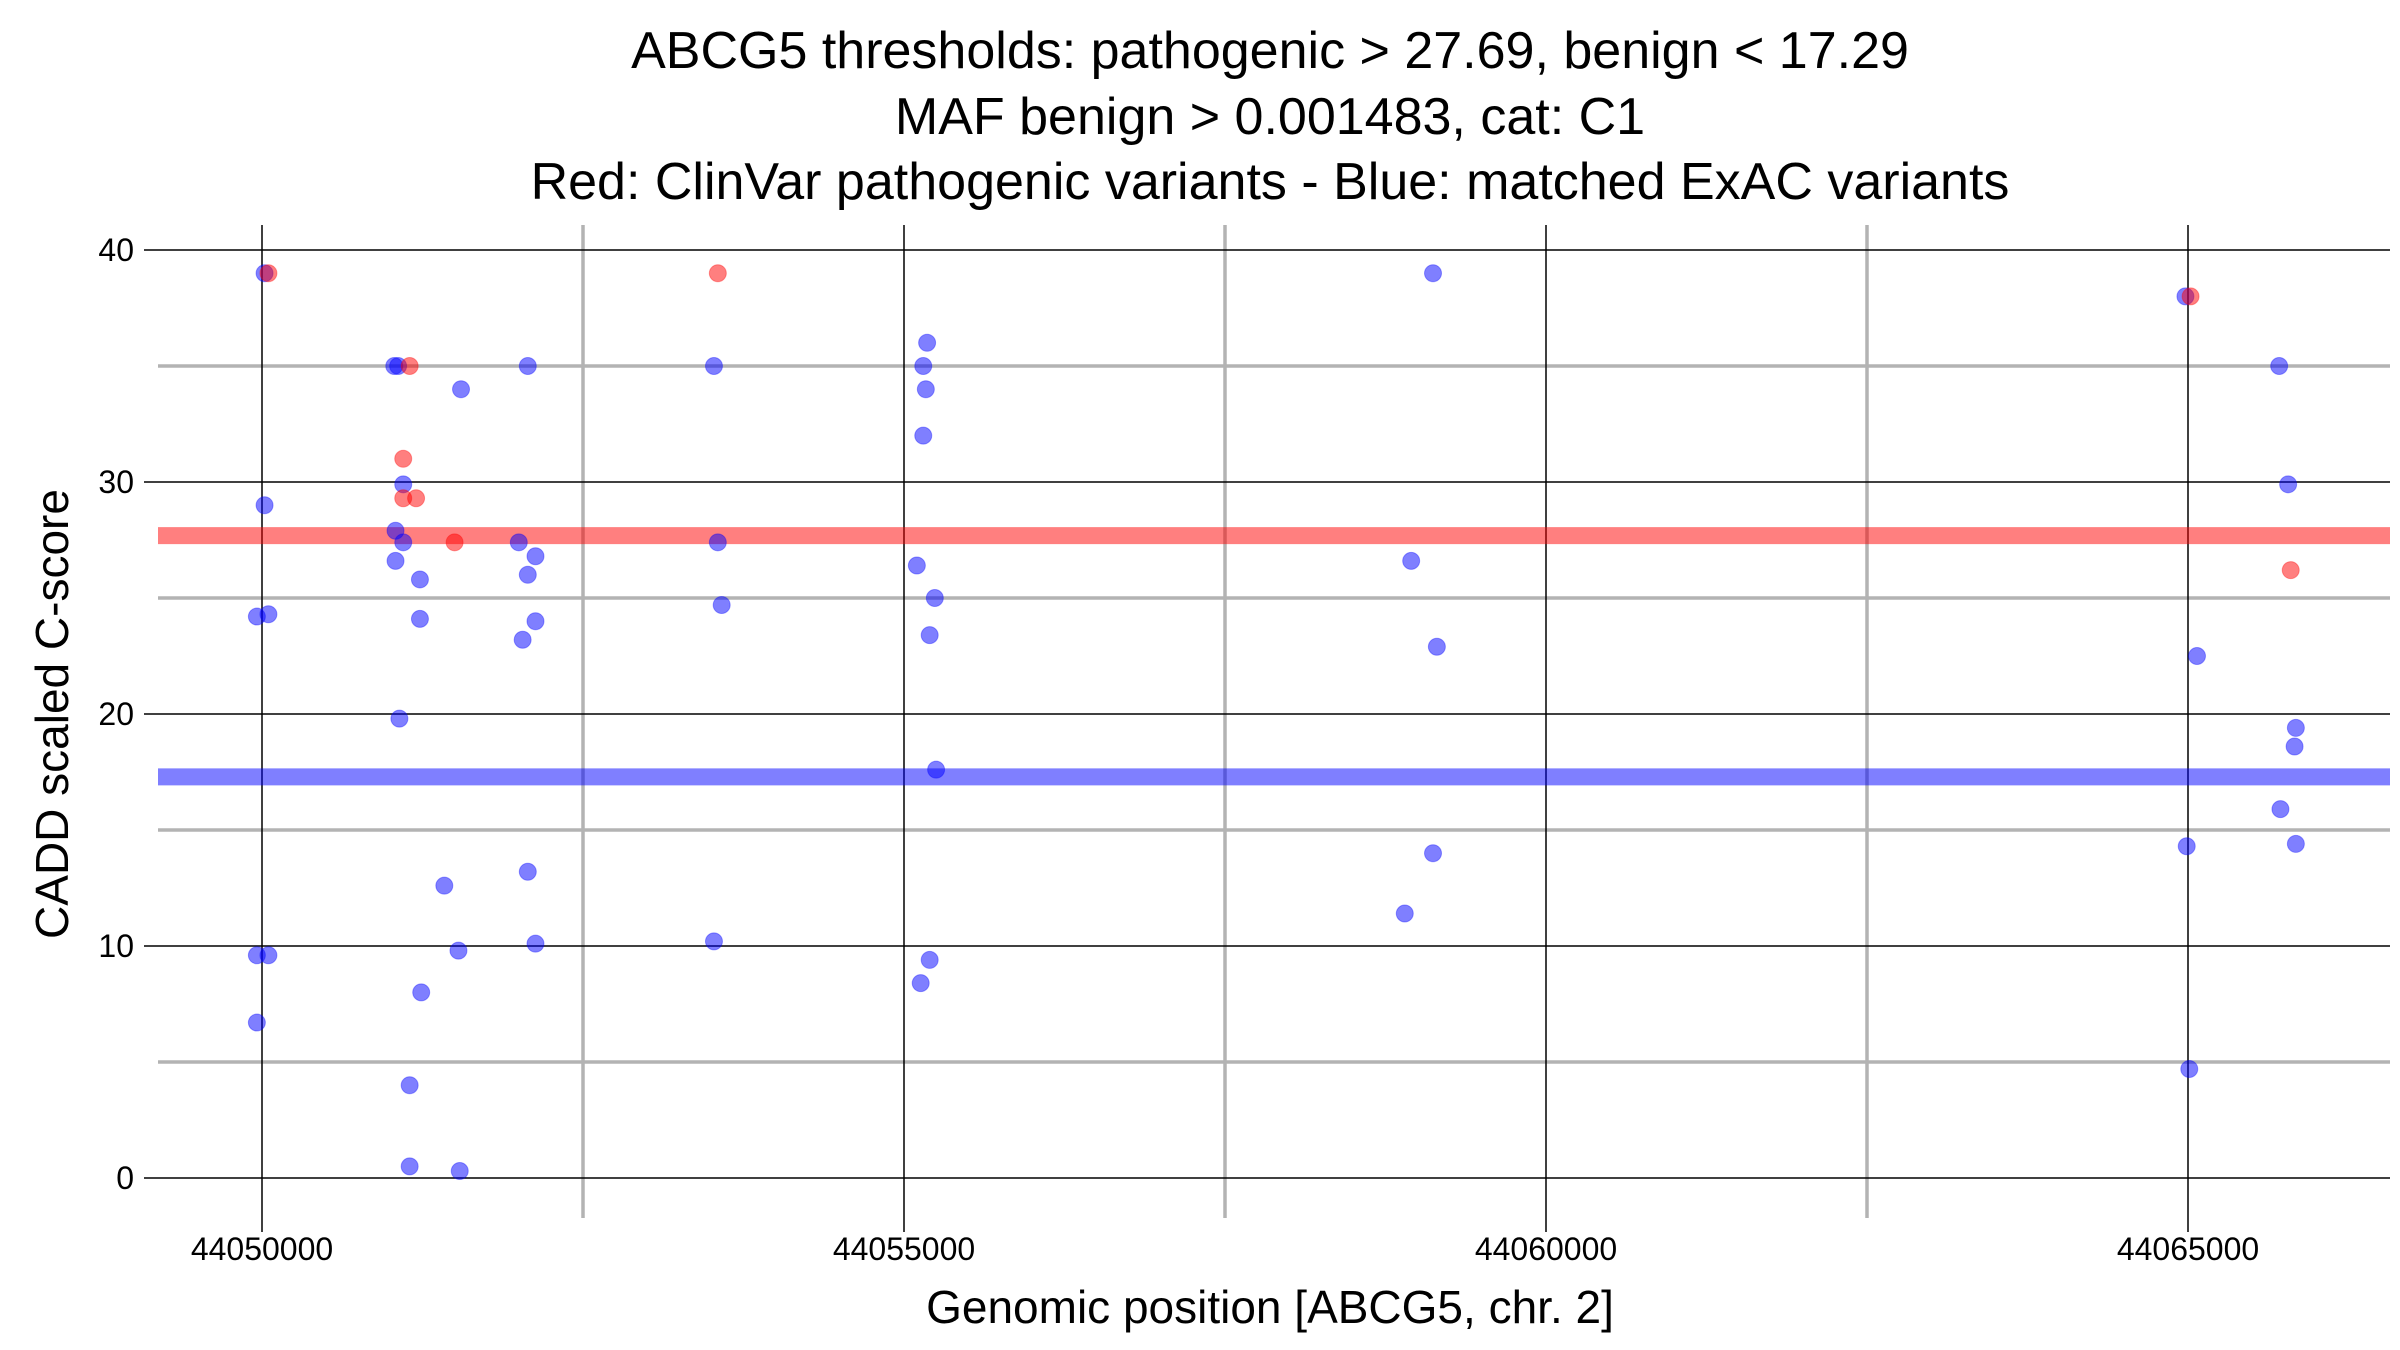 Image resolution: width=2400 pixels, height=1350 pixels. Describe the element at coordinates (125, 1178) in the screenshot. I see `y-tick-label: 0` at that location.